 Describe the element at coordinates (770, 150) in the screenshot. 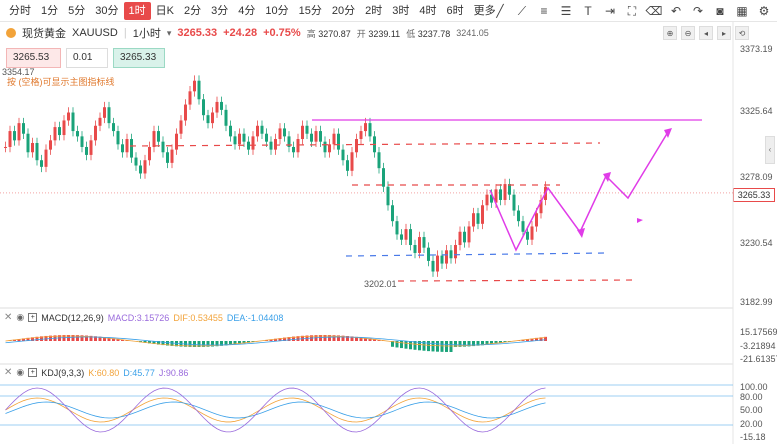

I see `collapse-panel-icon: ‹` at that location.